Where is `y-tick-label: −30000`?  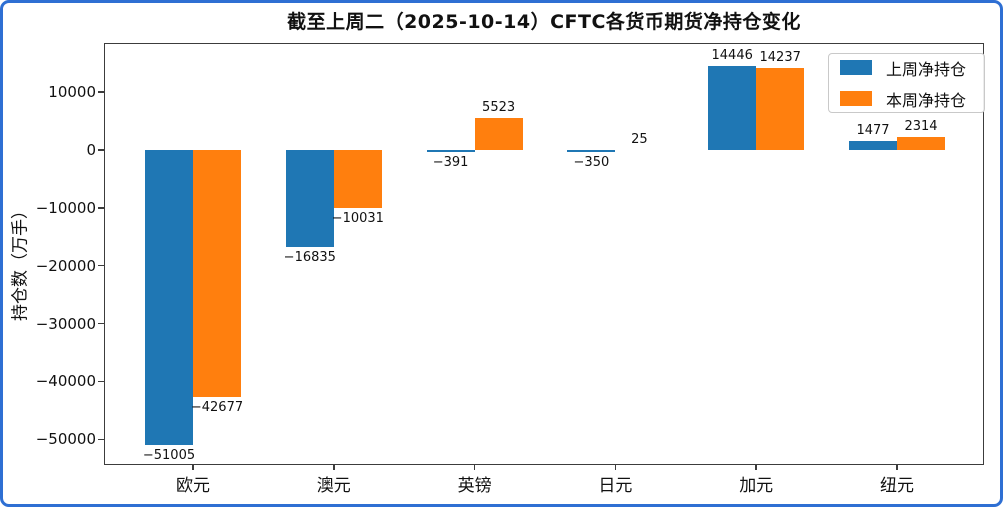 y-tick-label: −30000 is located at coordinates (65, 323).